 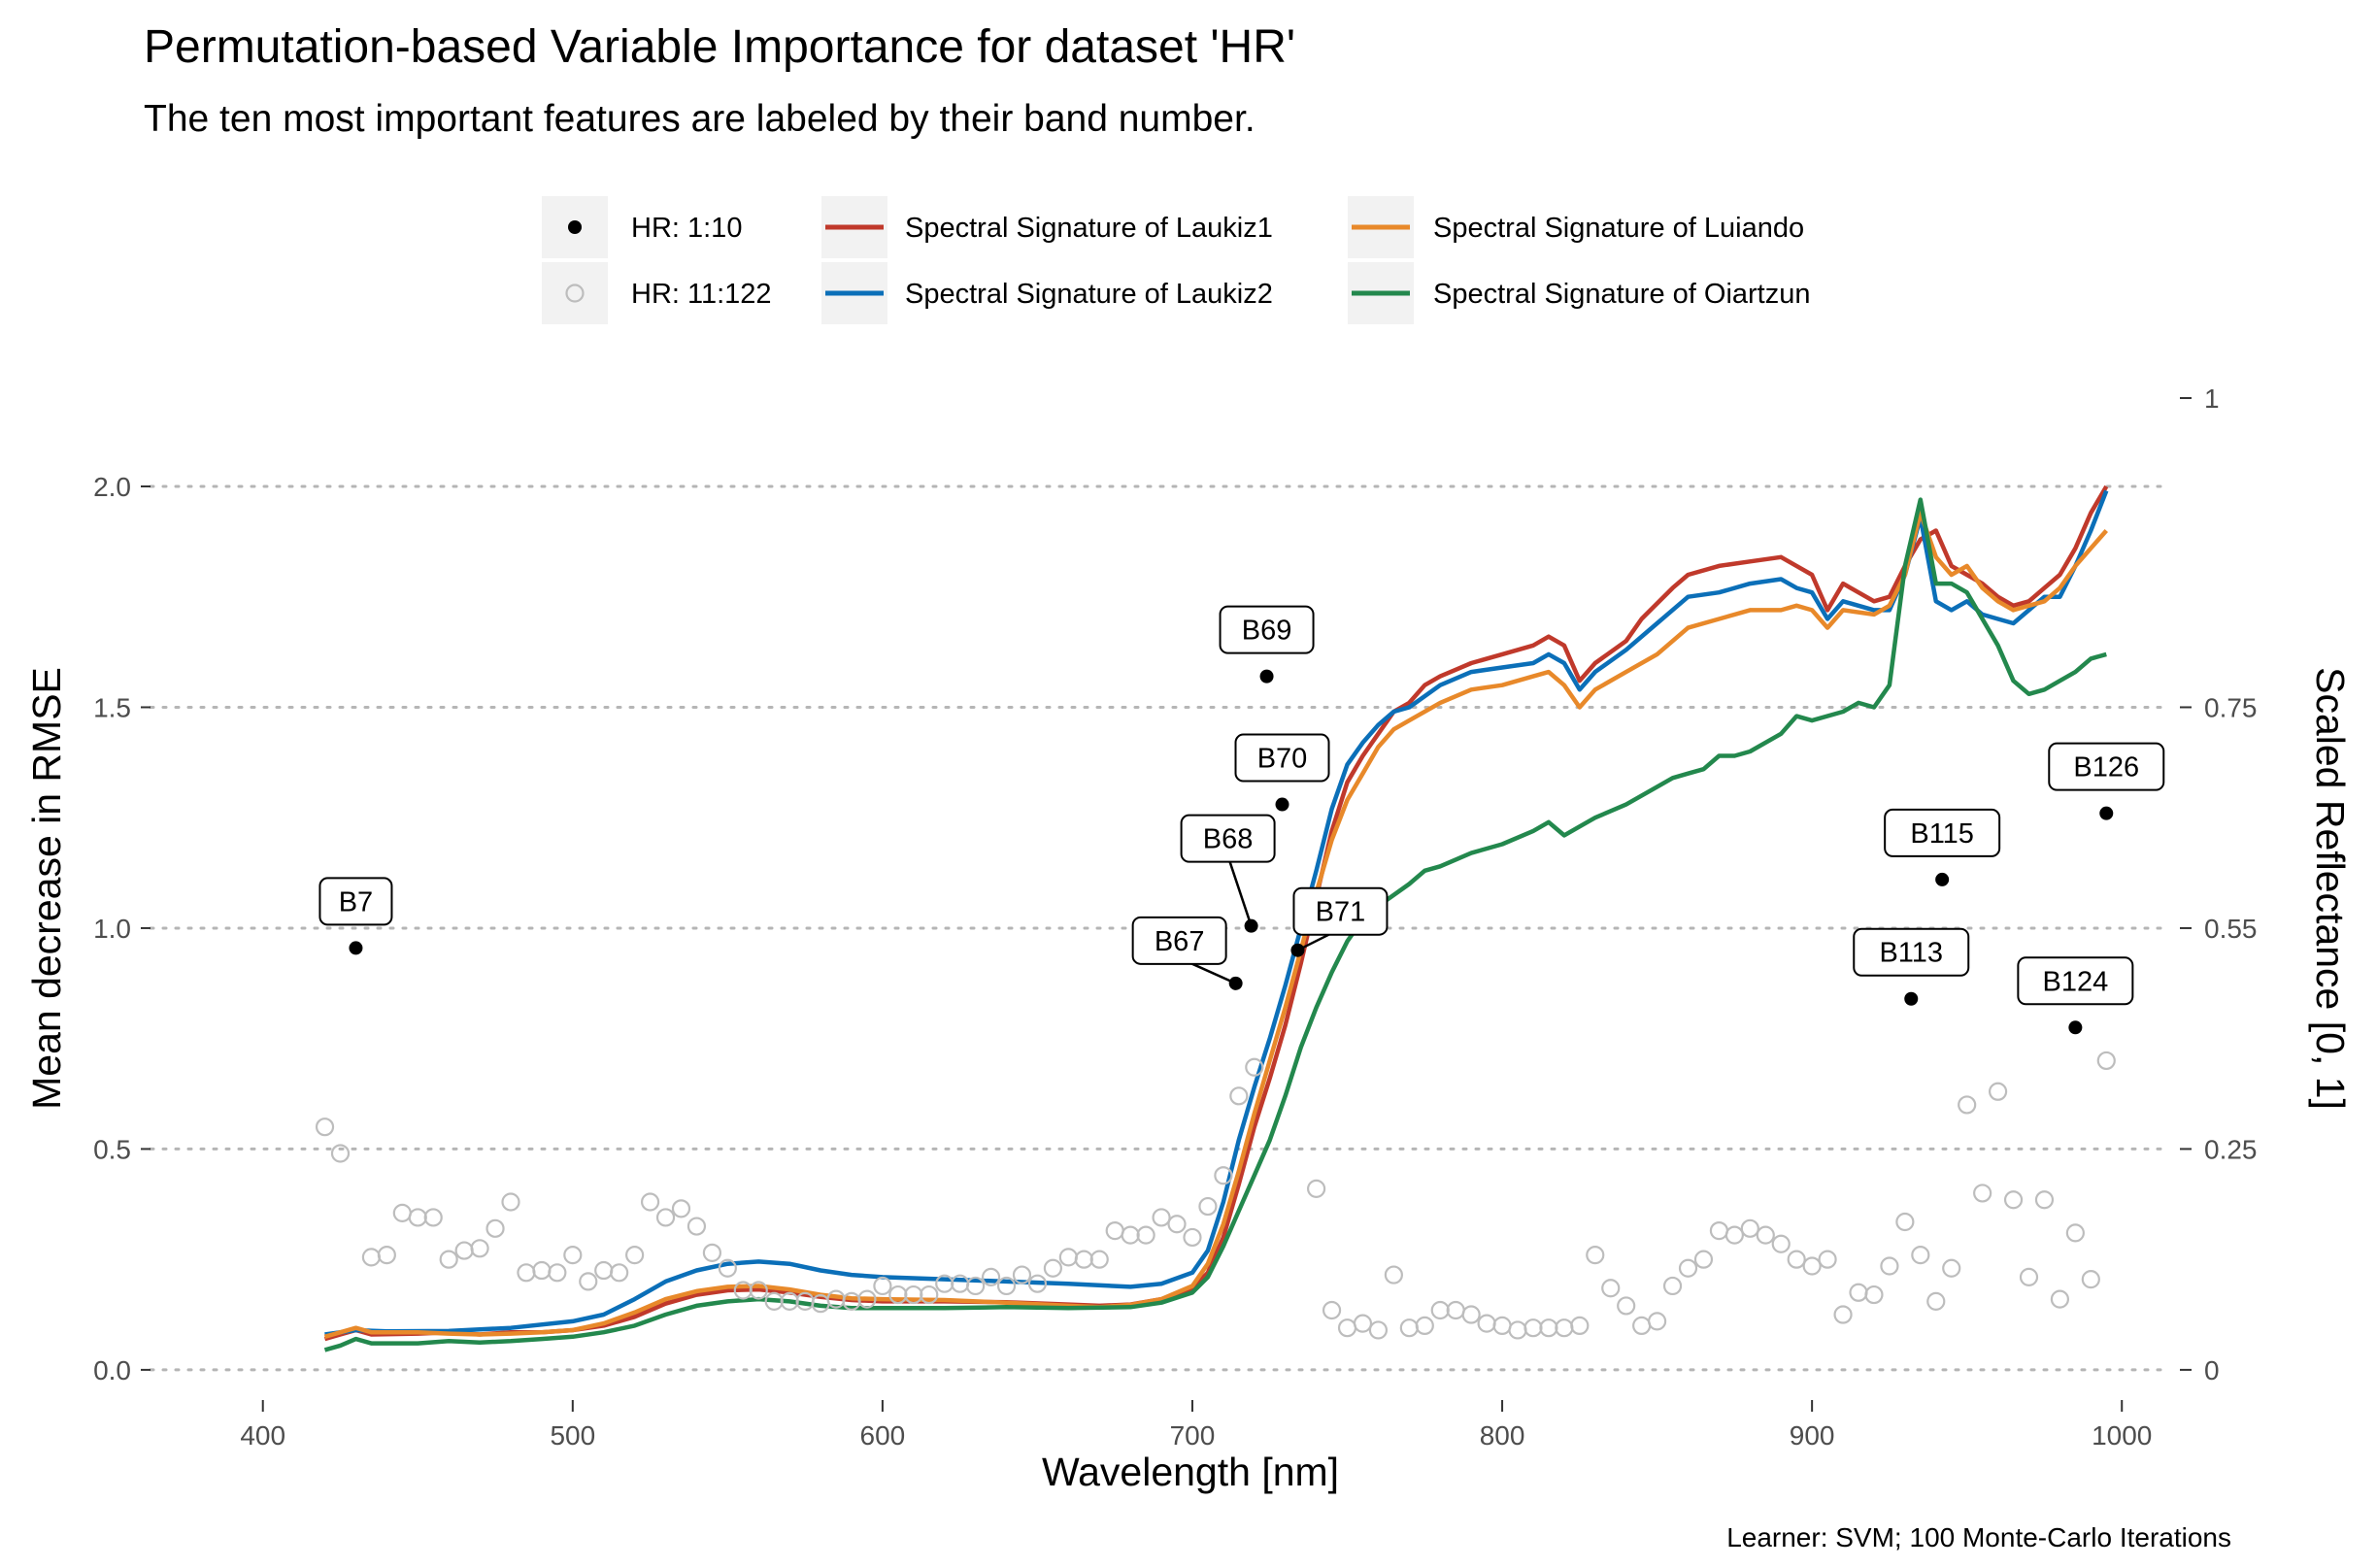 I want to click on label-text-0: B7, so click(x=356, y=901).